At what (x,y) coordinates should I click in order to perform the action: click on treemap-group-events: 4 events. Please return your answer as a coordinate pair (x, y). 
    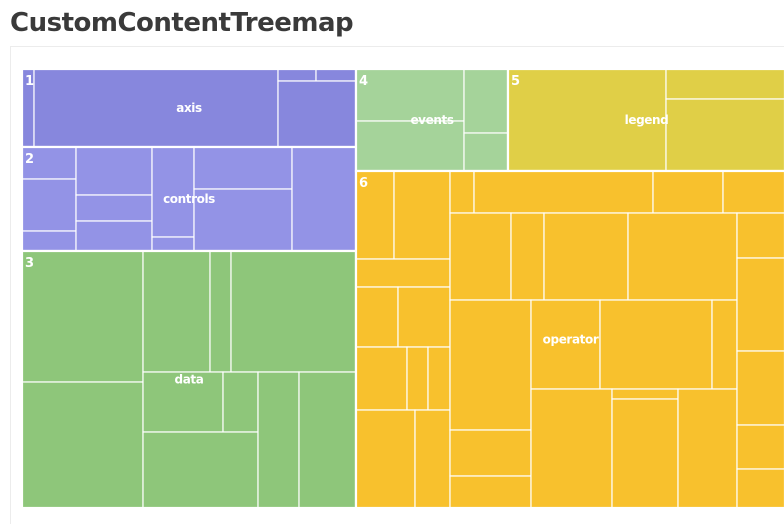
    Looking at the image, I should click on (432, 120).